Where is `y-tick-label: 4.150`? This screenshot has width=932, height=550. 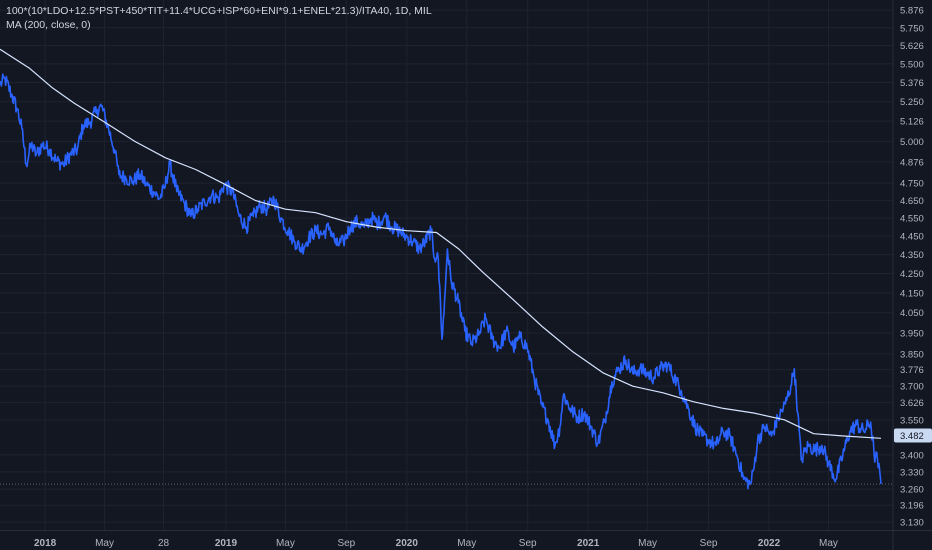 y-tick-label: 4.150 is located at coordinates (912, 293).